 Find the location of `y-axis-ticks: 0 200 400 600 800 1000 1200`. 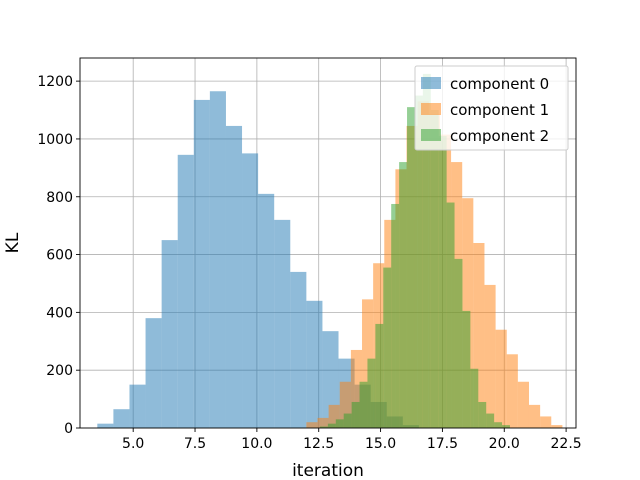

y-axis-ticks: 0 200 400 600 800 1000 1200 is located at coordinates (58, 255).